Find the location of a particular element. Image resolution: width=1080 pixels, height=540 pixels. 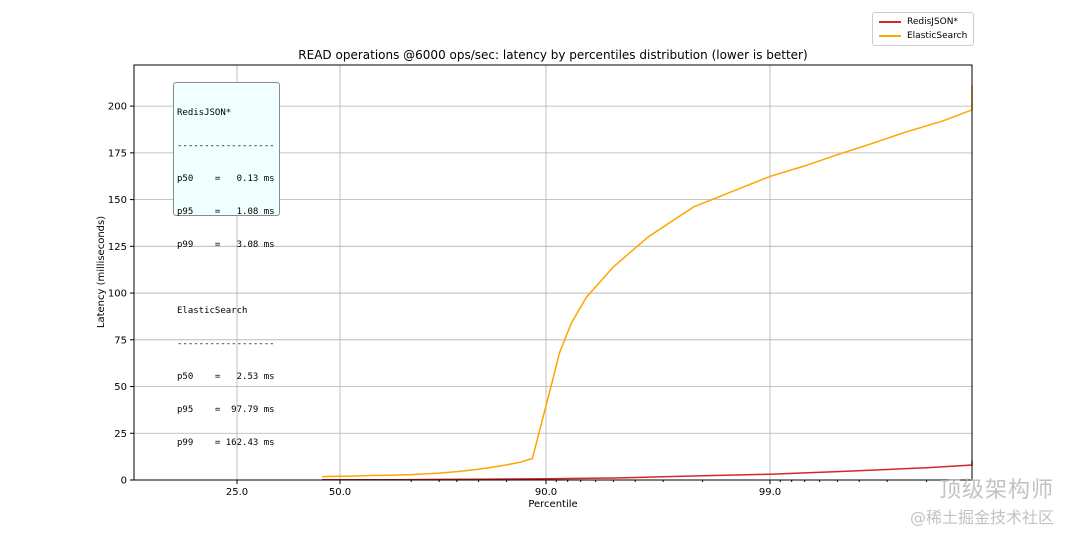

y-ticks: 0 25 50 75 100 125 150 175 200 is located at coordinates (121, 294).